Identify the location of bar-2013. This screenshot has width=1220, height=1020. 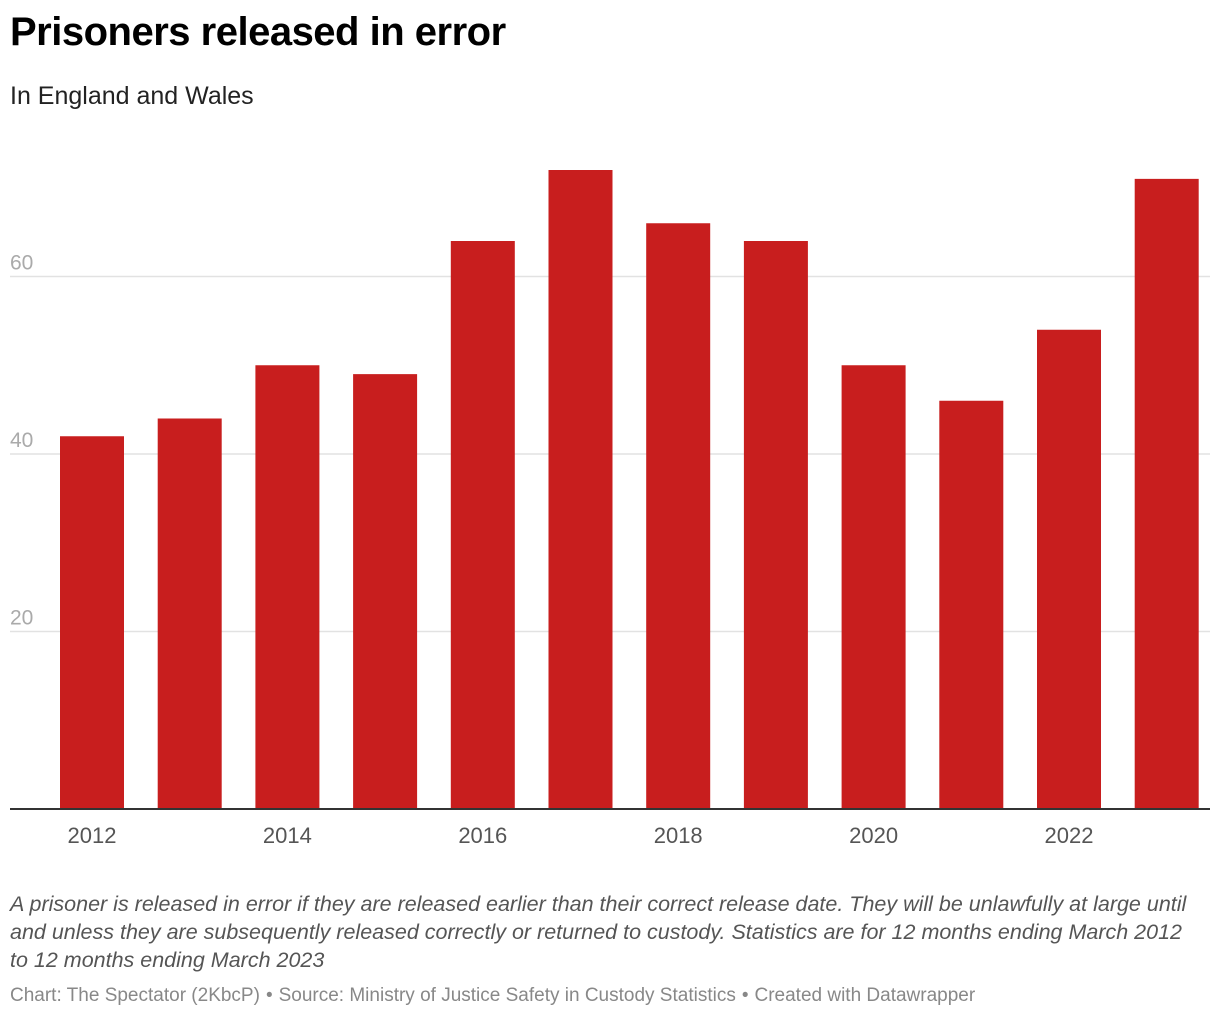
(189, 613).